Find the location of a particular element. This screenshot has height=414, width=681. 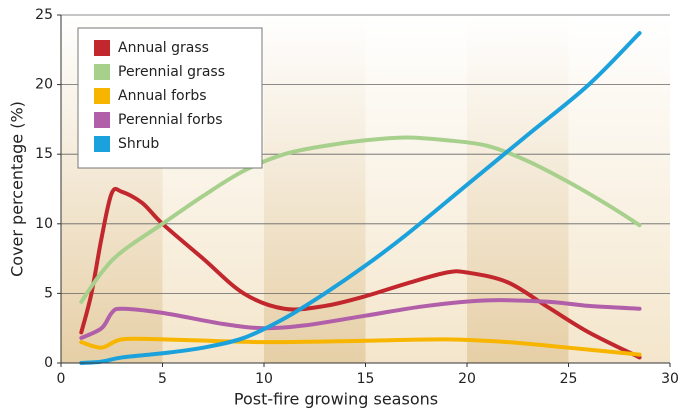

x-tick-label: 20 is located at coordinates (467, 379).